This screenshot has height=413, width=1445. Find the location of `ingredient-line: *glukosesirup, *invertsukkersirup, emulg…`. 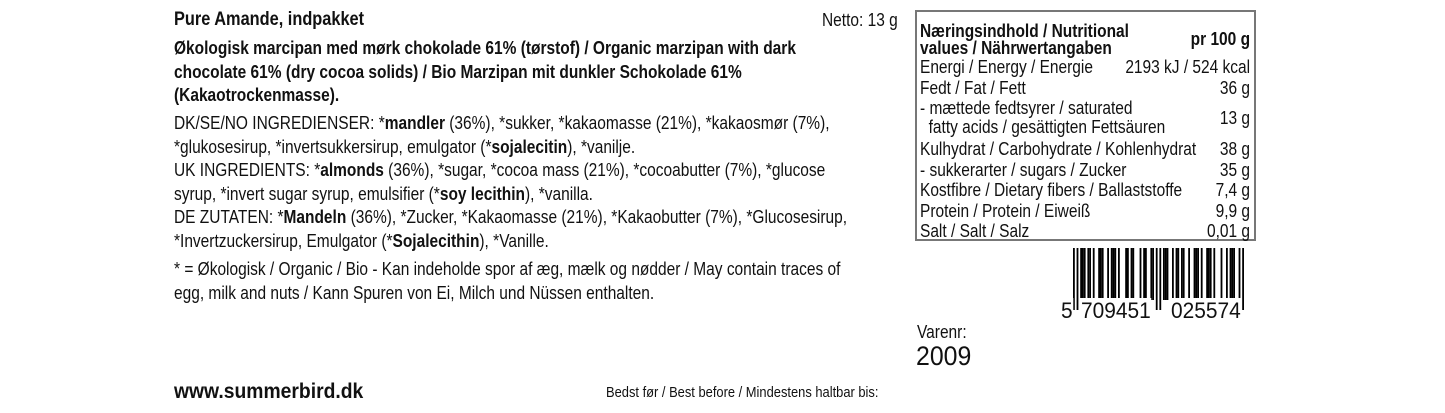

ingredient-line: *glukosesirup, *invertsukkersirup, emulg… is located at coordinates (404, 147).